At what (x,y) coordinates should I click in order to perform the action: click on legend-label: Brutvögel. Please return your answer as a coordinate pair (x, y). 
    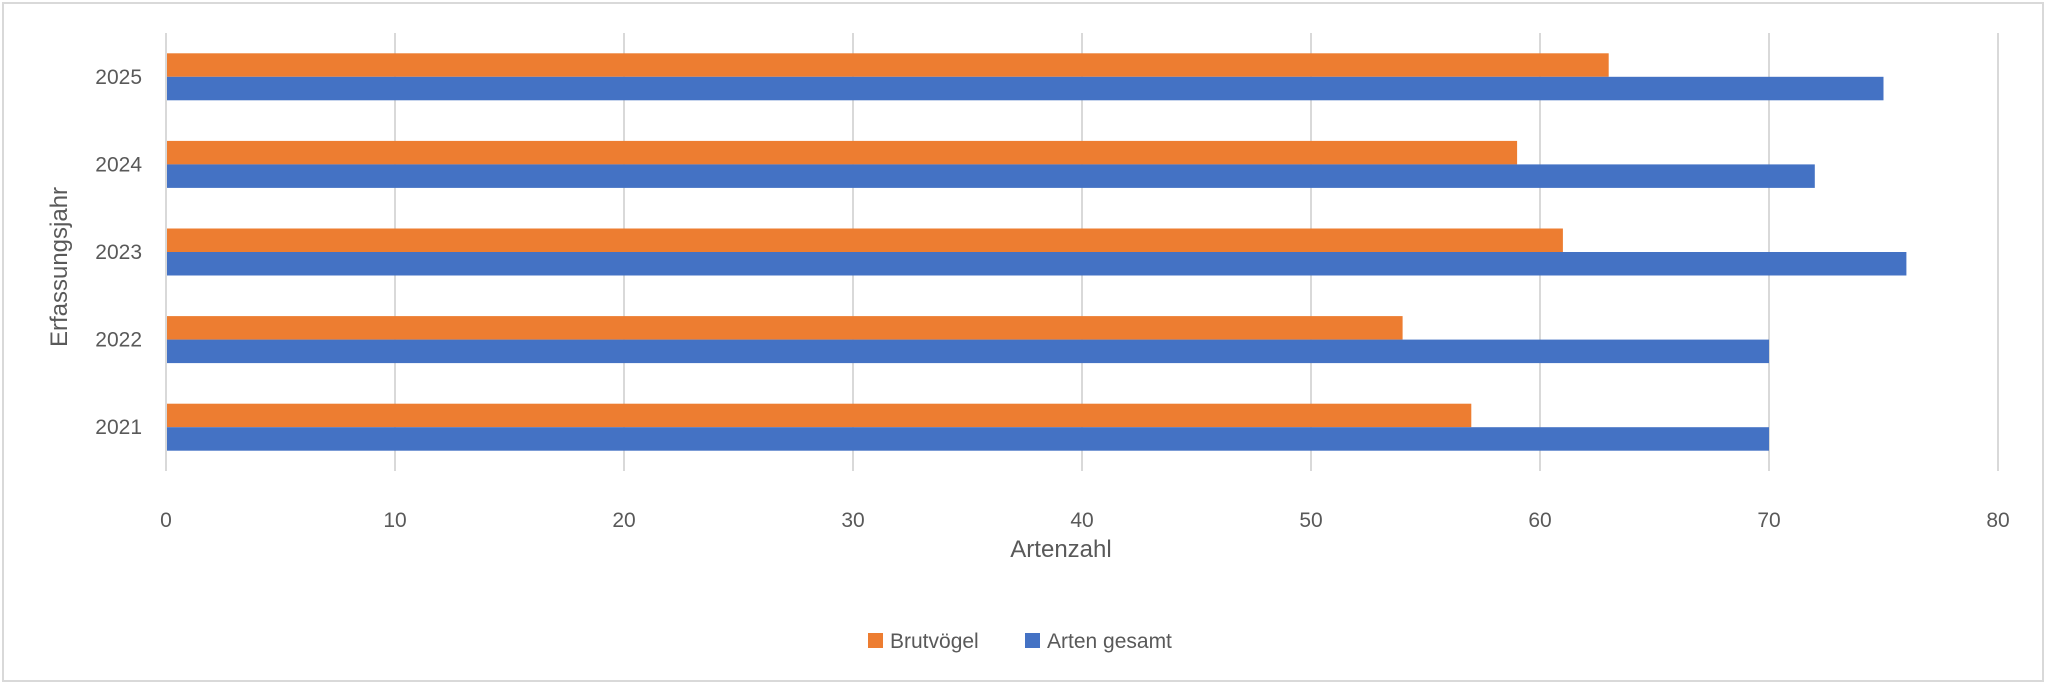
    Looking at the image, I should click on (934, 641).